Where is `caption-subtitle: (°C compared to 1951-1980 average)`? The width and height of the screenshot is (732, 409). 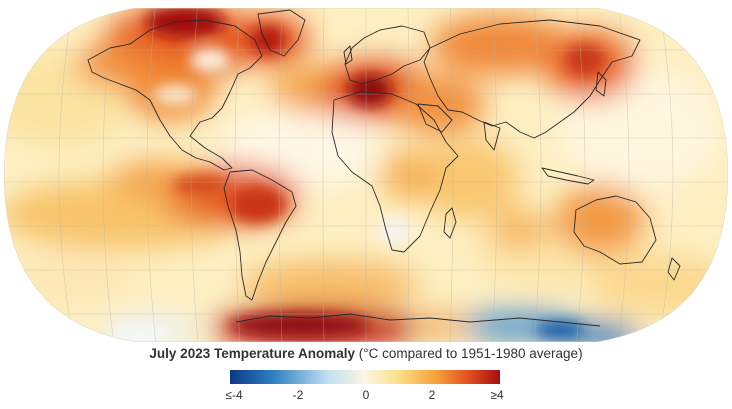 caption-subtitle: (°C compared to 1951-1980 average) is located at coordinates (470, 353).